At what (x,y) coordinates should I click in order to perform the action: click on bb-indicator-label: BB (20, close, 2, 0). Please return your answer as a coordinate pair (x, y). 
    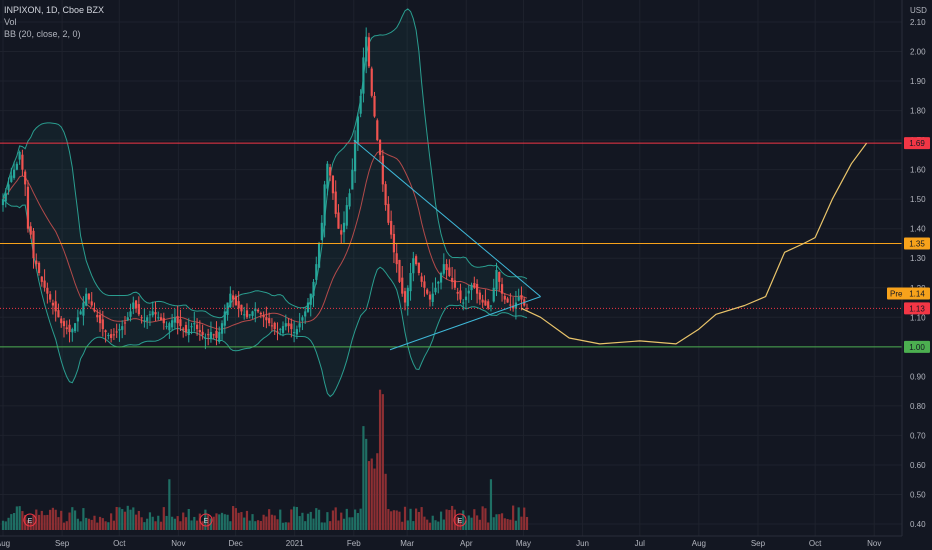
    Looking at the image, I should click on (42, 34).